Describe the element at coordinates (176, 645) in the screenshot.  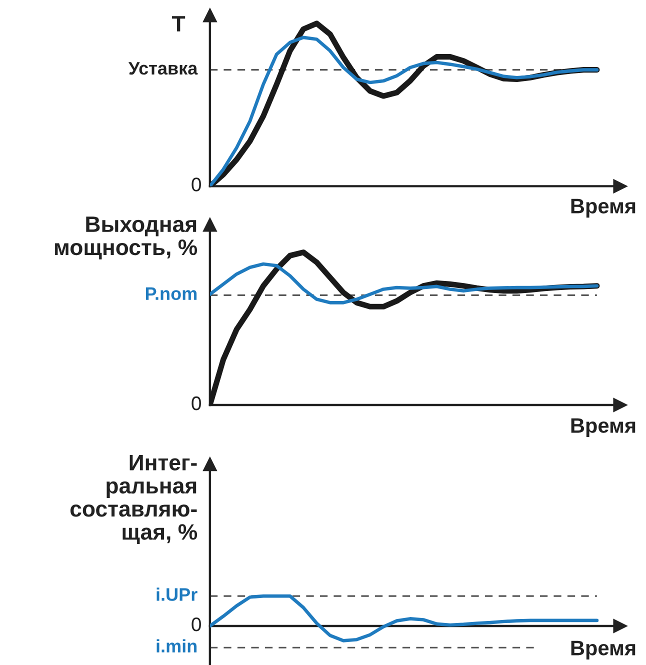
I see `ref-line-label: i.min` at that location.